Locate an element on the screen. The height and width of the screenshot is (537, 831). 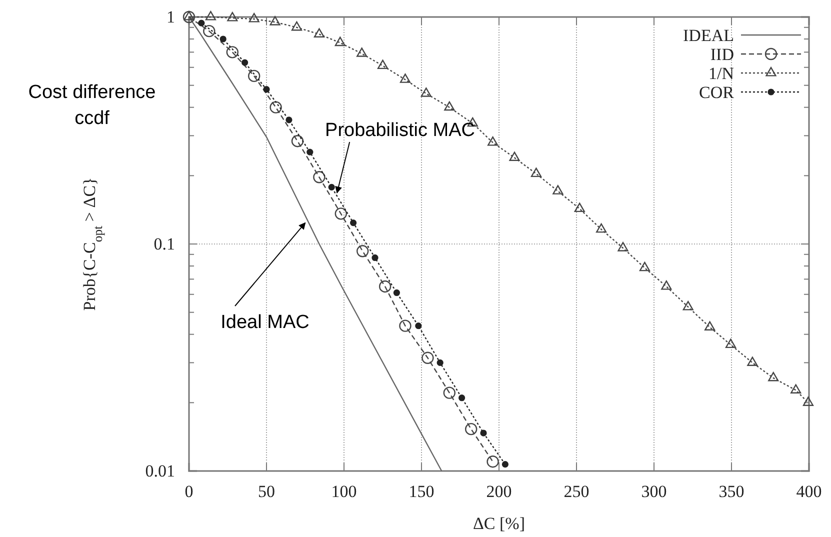
x-tick-label: 50 is located at coordinates (266, 492).